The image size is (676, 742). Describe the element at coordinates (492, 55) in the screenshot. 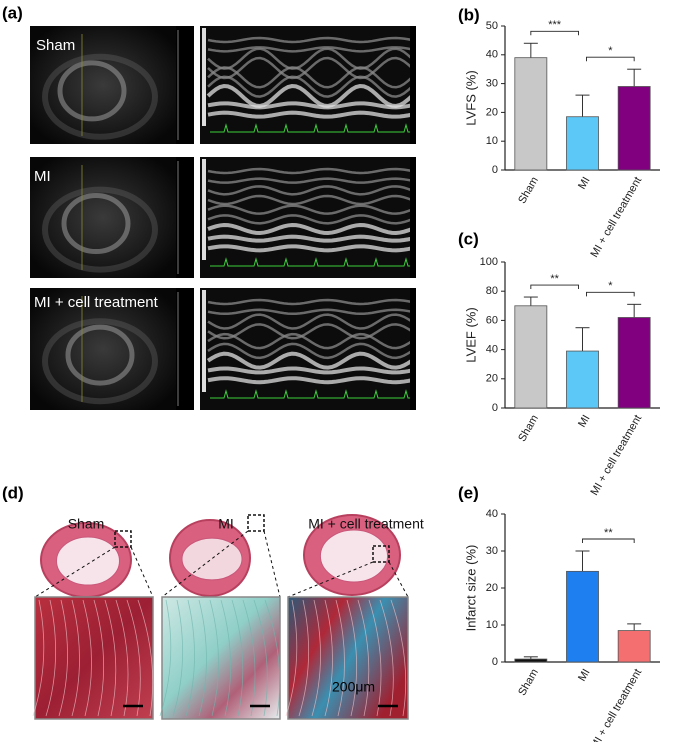

I see `y-tick-label: 40` at that location.